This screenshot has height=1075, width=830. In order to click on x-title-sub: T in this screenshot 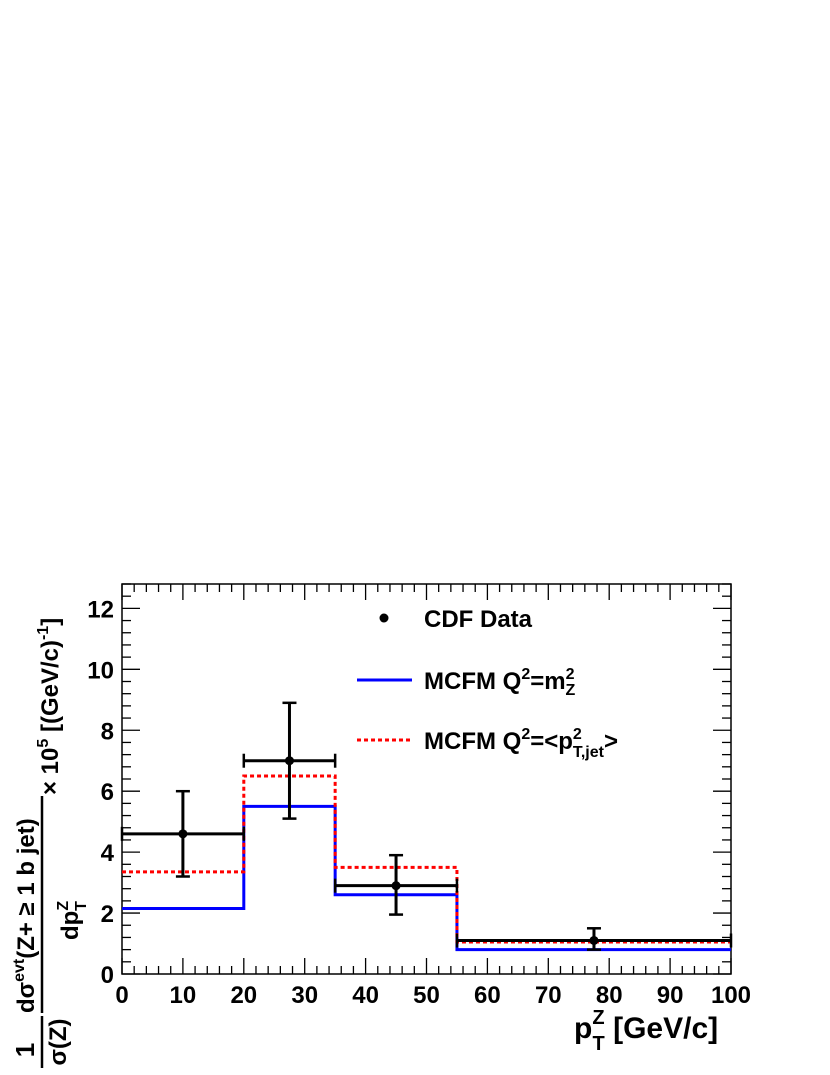, I will do `click(599, 1044)`.